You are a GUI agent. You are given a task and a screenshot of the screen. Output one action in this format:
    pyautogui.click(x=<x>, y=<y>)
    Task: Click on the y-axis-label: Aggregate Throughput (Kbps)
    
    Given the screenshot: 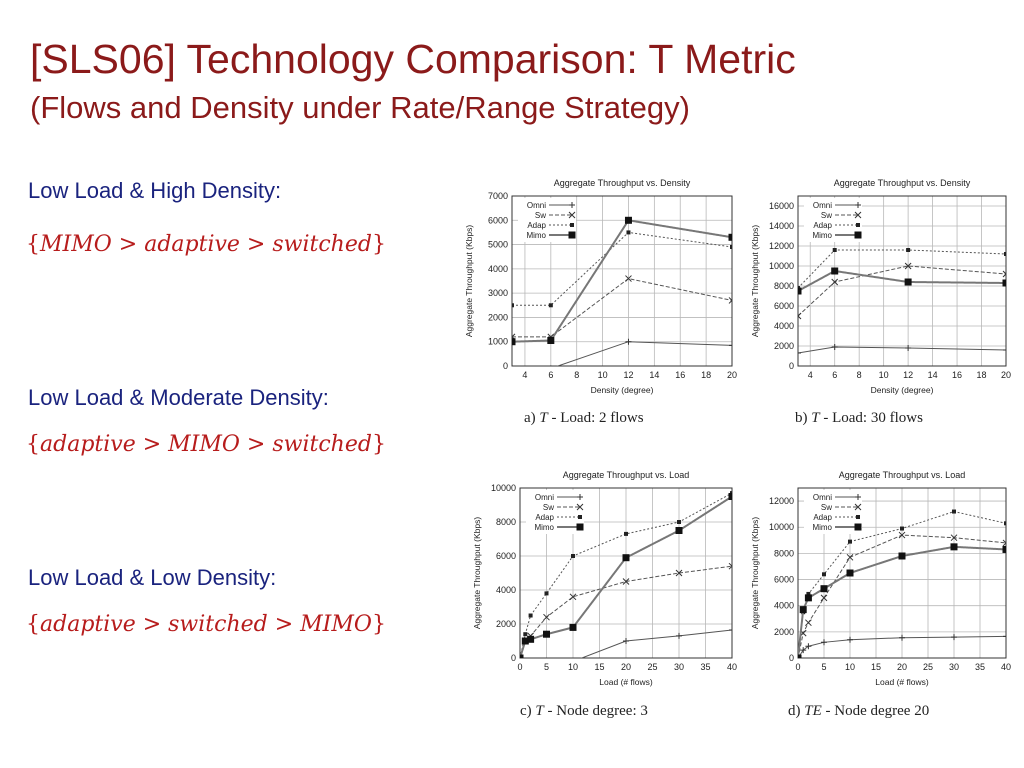 What is the action you would take?
    pyautogui.click(x=755, y=281)
    